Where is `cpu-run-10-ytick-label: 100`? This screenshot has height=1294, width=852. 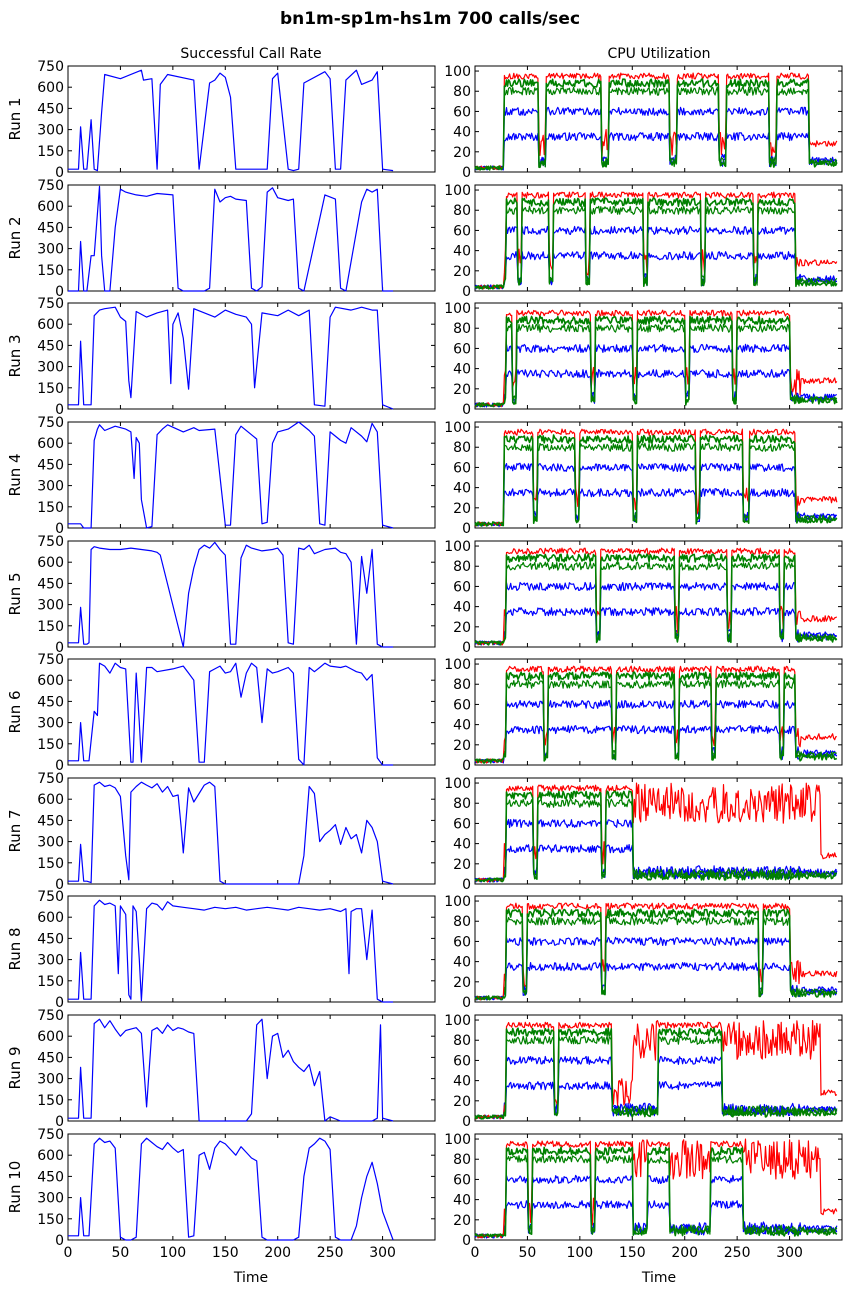 cpu-run-10-ytick-label: 100 is located at coordinates (457, 1140).